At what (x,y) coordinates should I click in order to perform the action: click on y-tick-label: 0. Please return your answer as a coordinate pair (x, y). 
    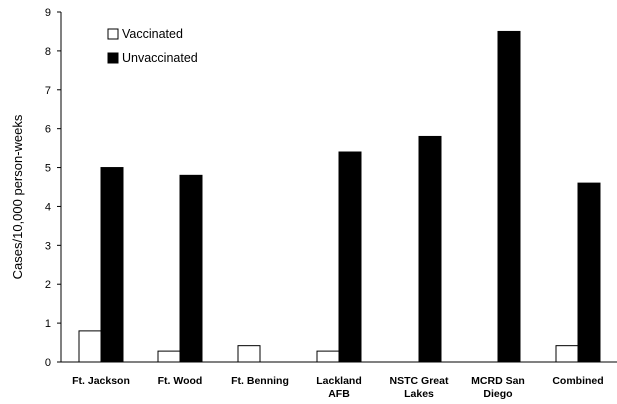
    Looking at the image, I should click on (48, 363).